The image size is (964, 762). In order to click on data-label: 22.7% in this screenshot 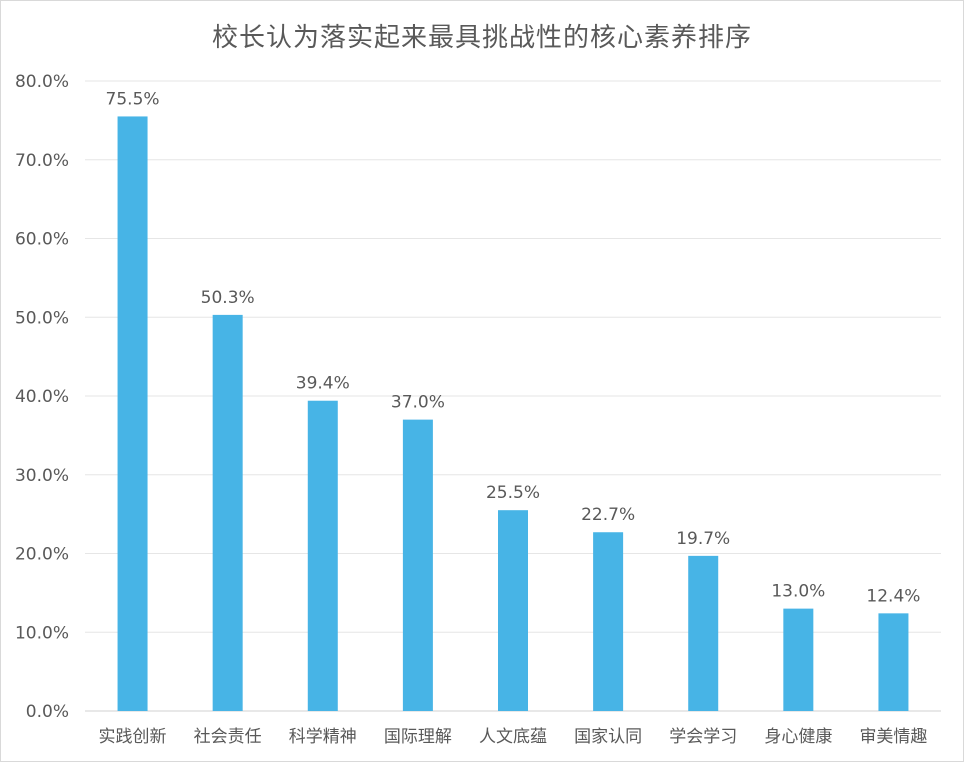, I will do `click(608, 515)`.